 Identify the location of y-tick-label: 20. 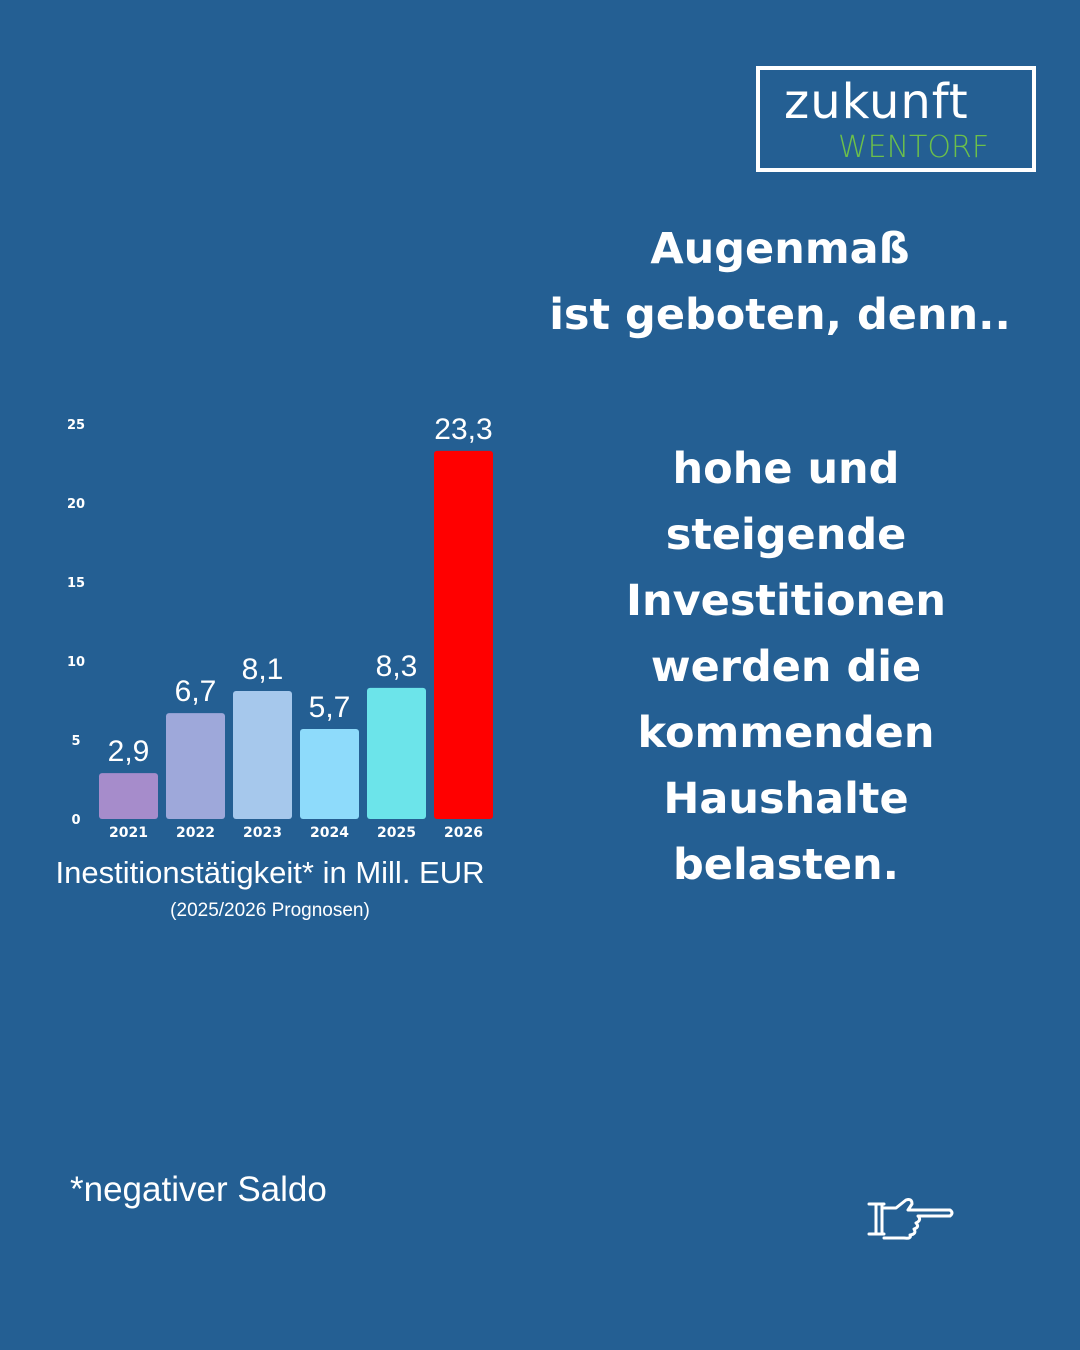
(76, 504).